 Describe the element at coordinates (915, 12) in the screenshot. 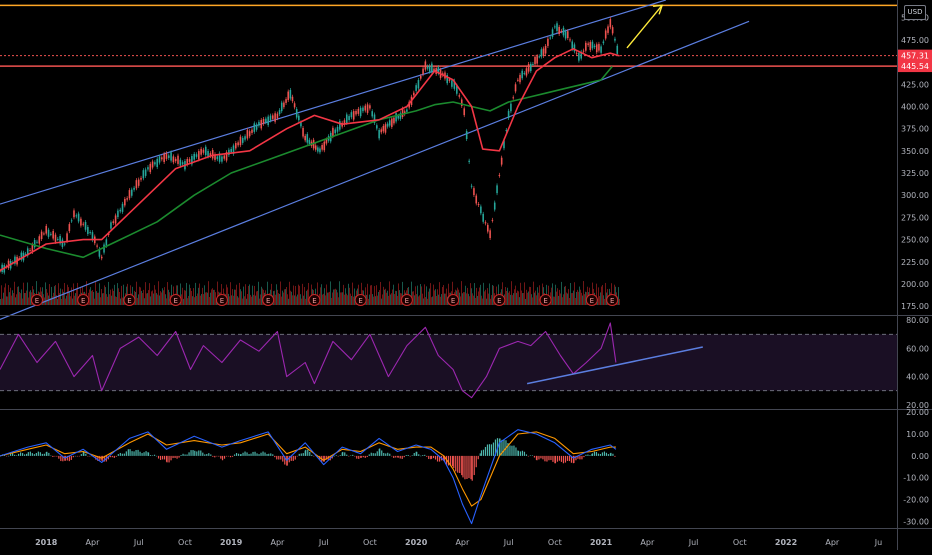

I see `currency-badge: USD` at that location.